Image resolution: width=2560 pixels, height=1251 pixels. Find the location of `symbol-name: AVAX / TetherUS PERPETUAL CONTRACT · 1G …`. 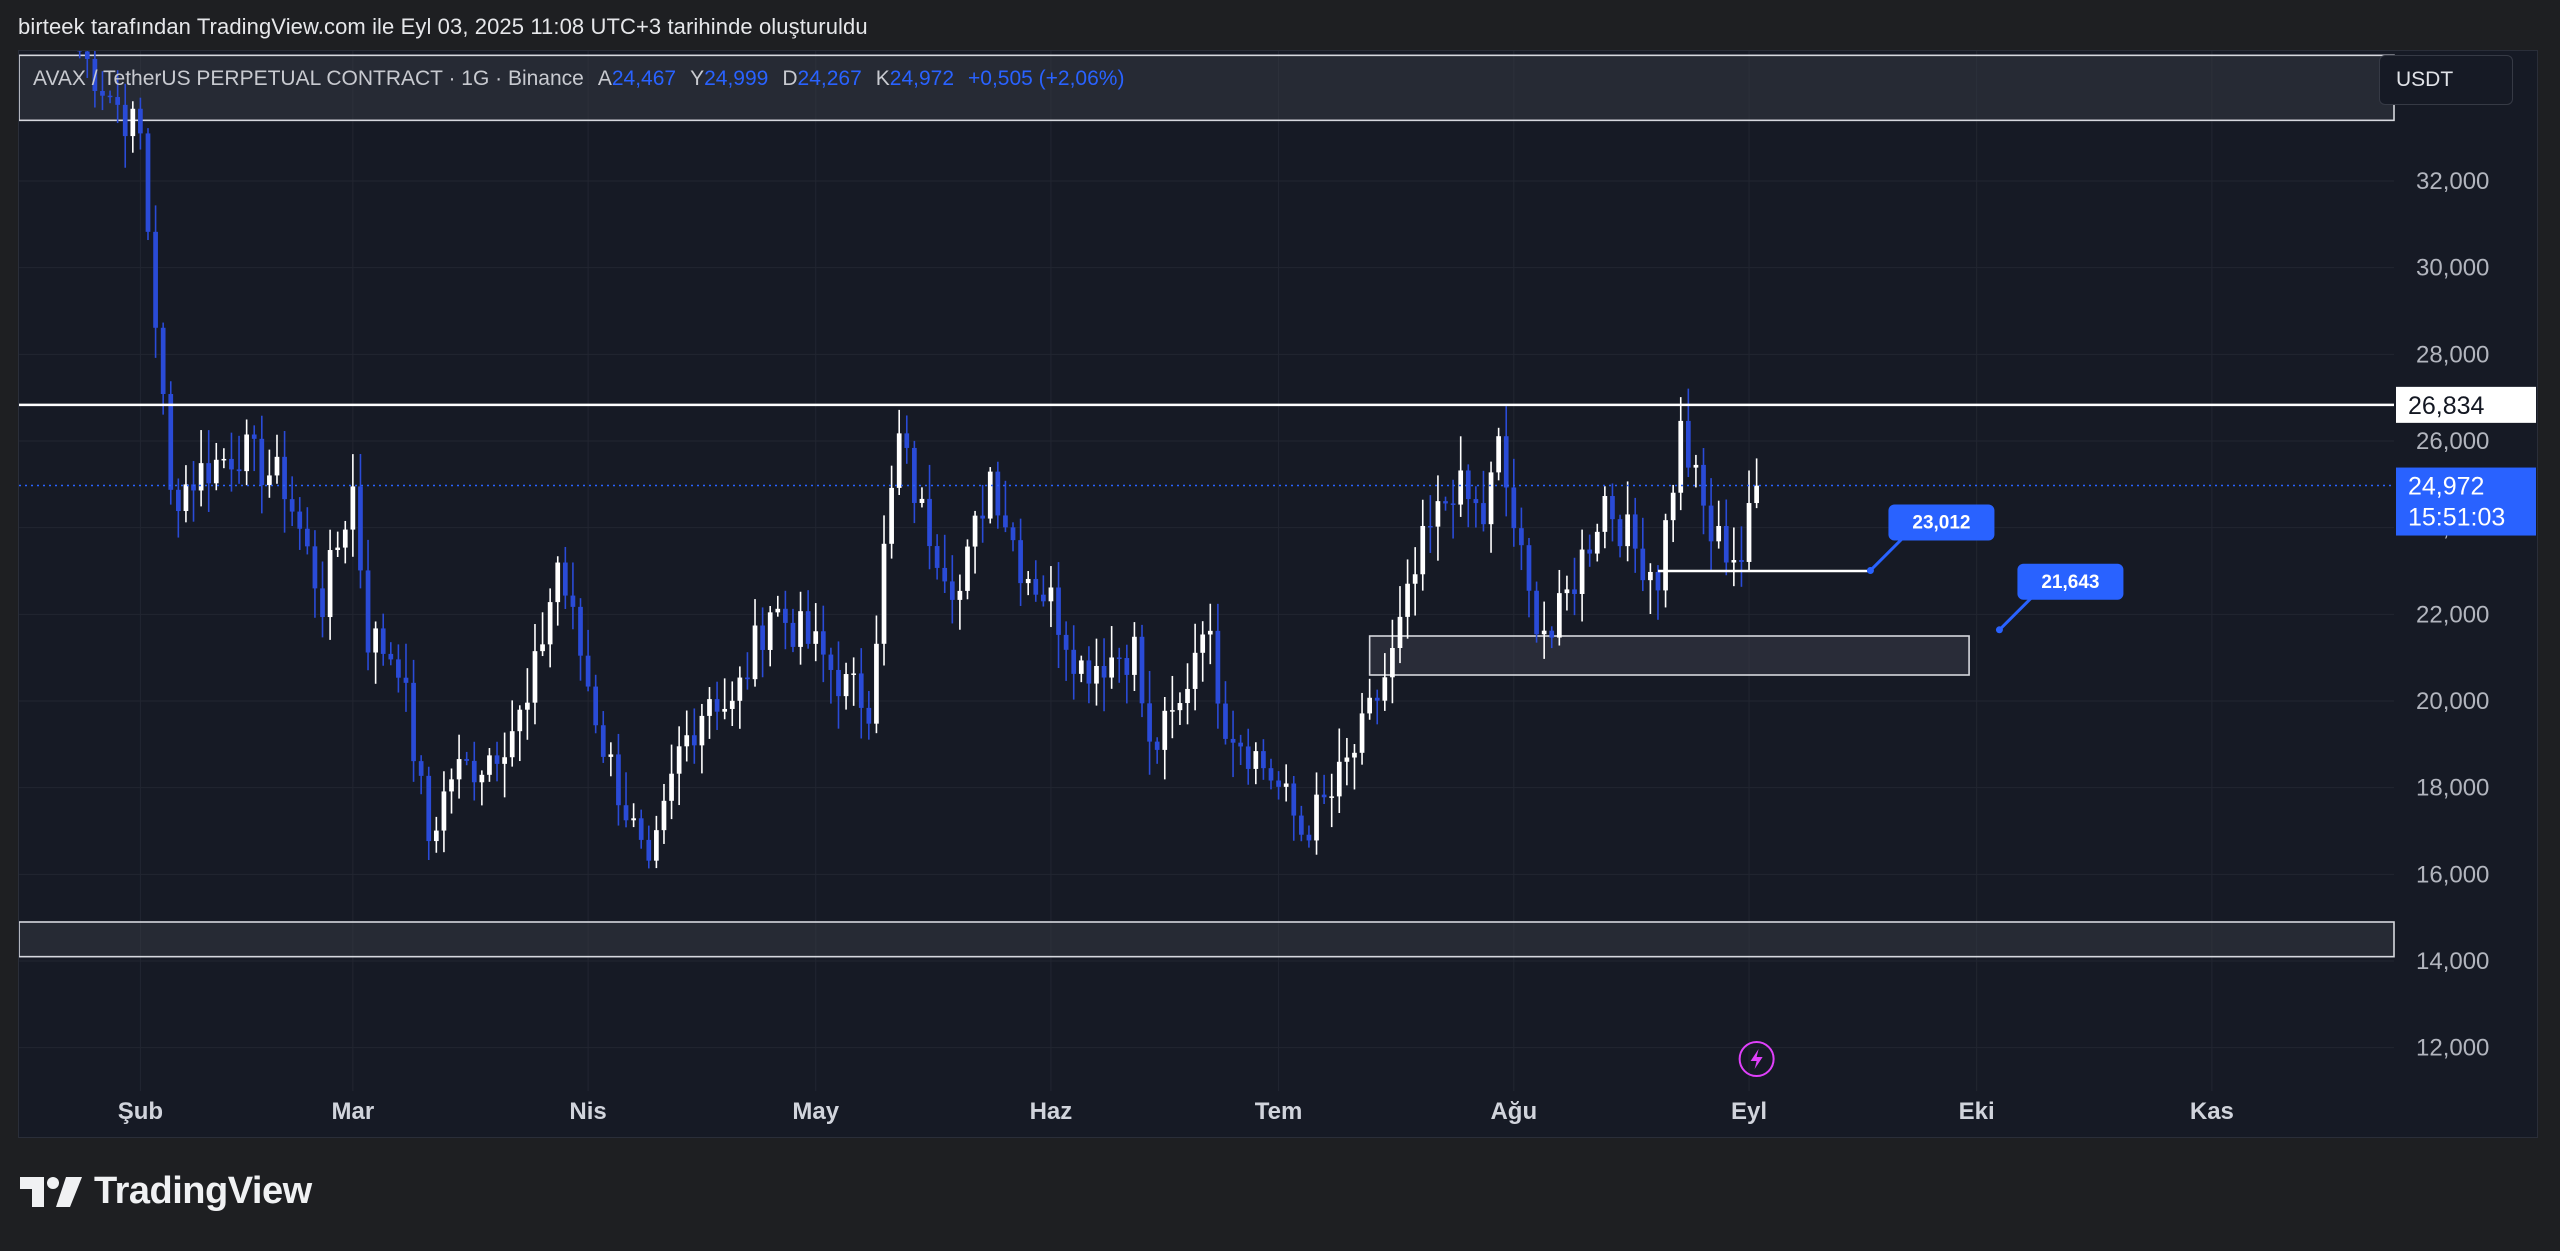

symbol-name: AVAX / TetherUS PERPETUAL CONTRACT · 1G … is located at coordinates (308, 78).